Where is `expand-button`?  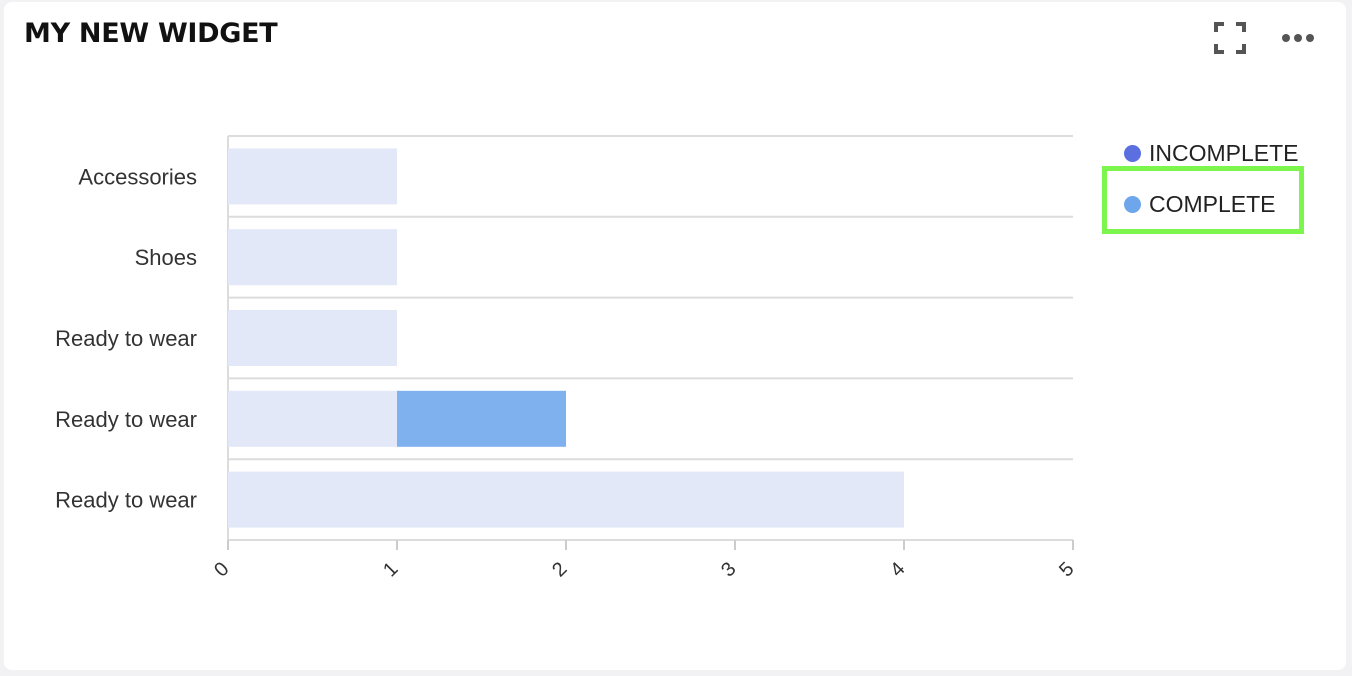
expand-button is located at coordinates (1230, 38).